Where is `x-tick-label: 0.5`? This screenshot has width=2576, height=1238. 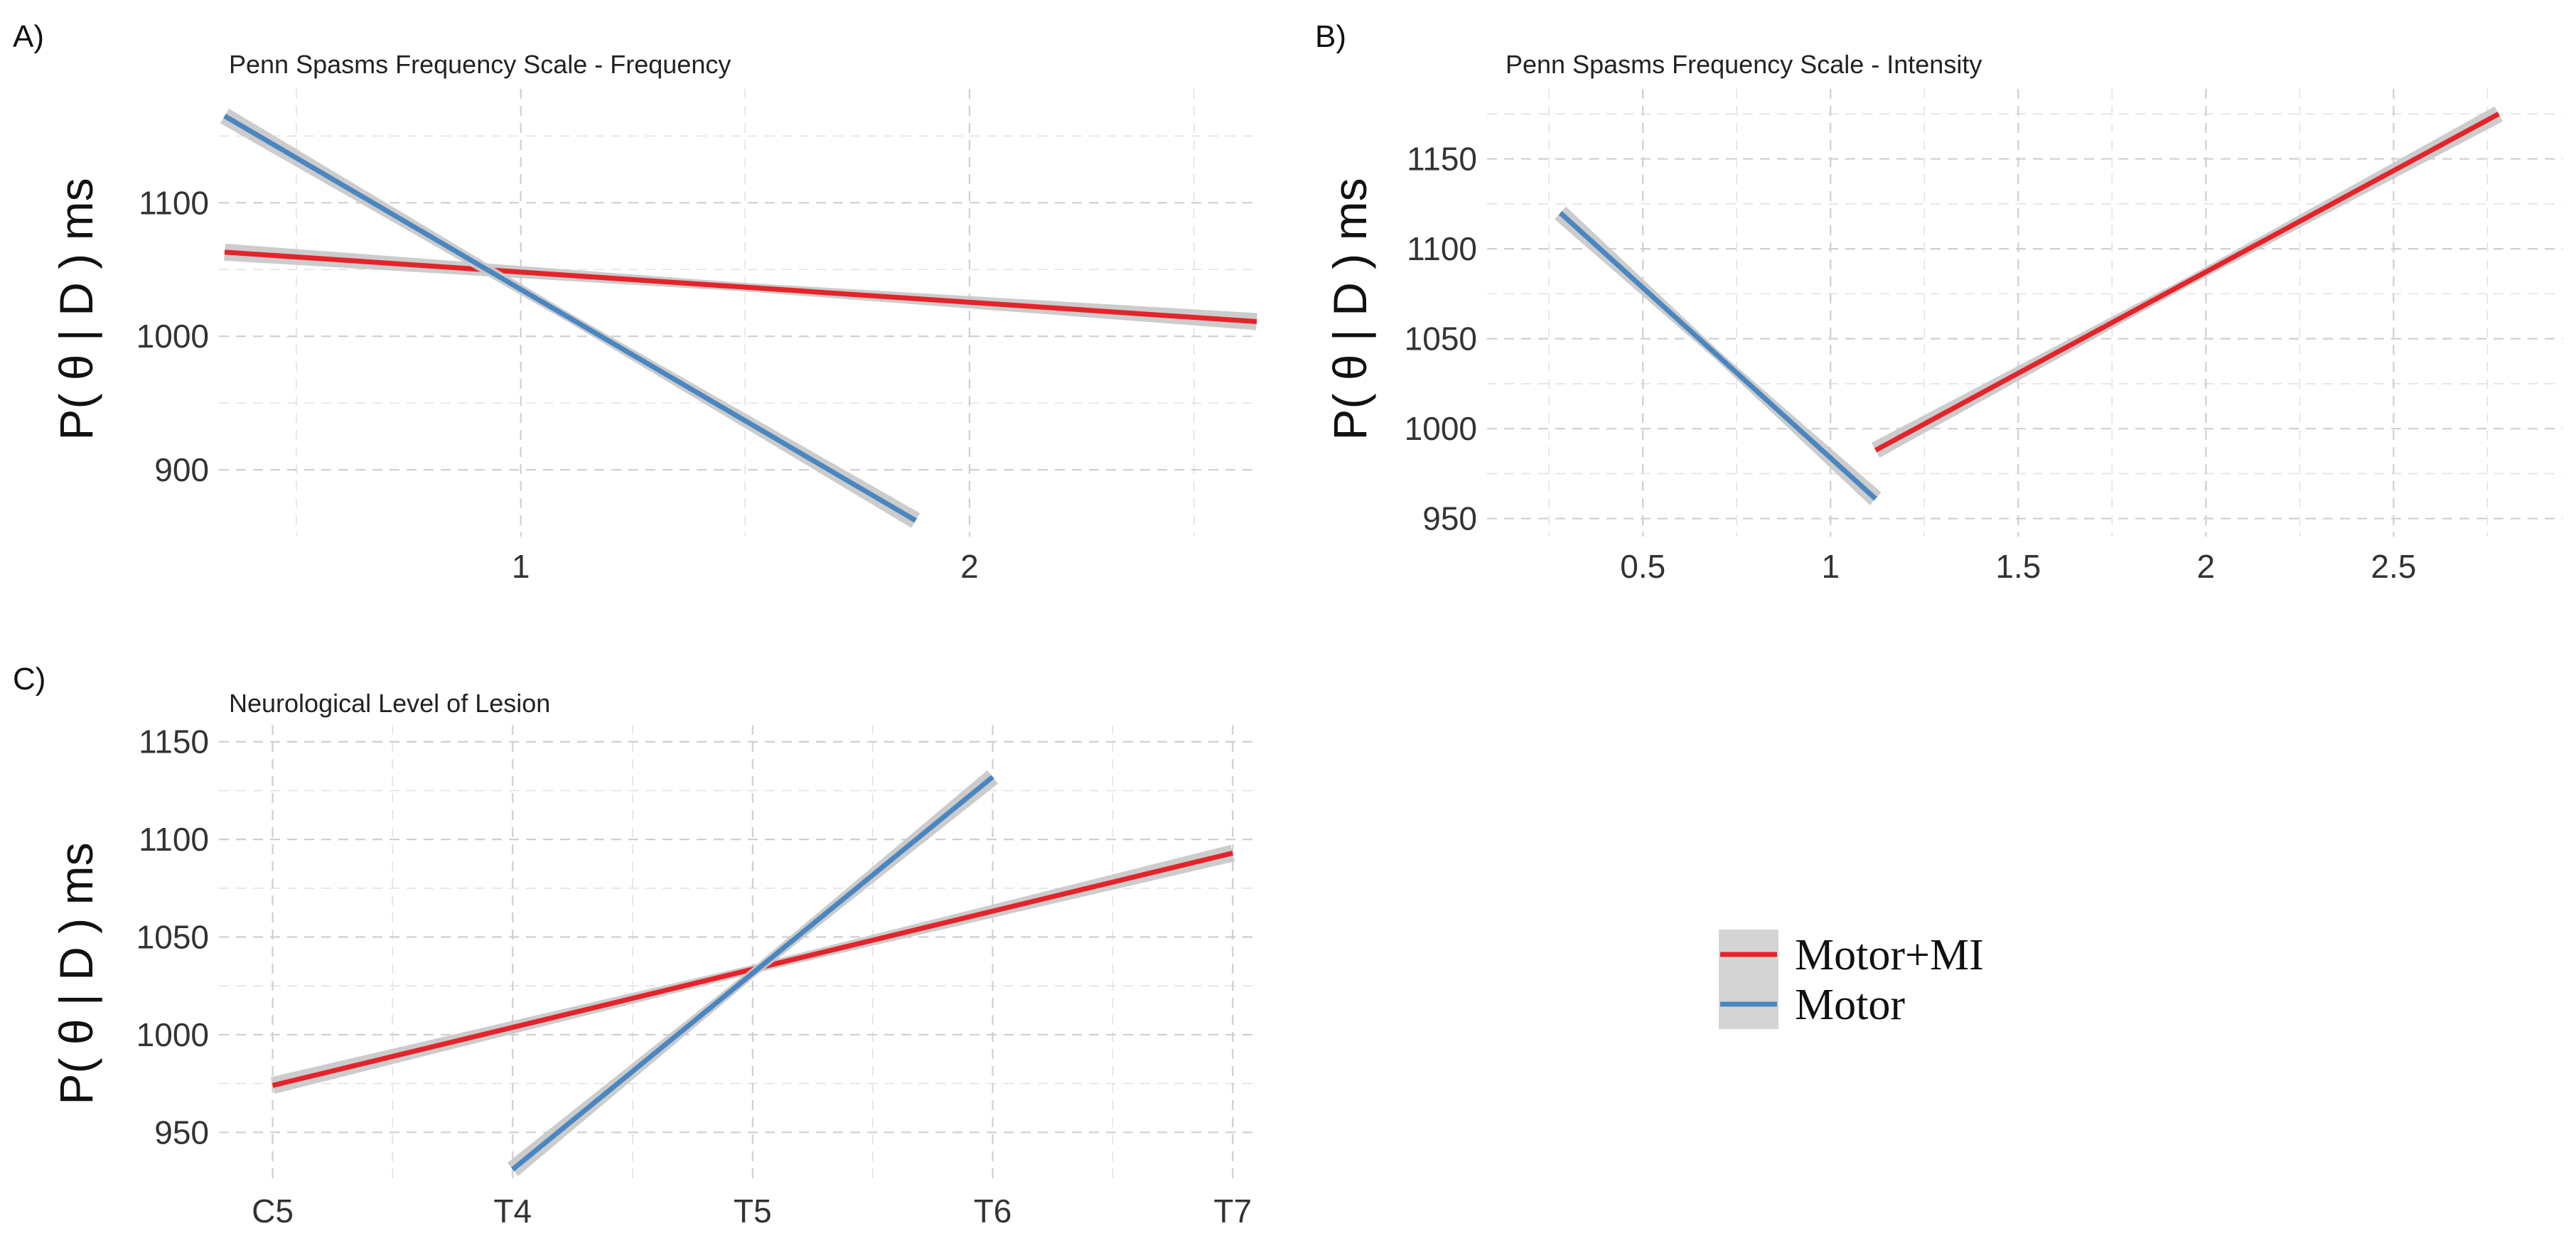
x-tick-label: 0.5 is located at coordinates (1642, 566).